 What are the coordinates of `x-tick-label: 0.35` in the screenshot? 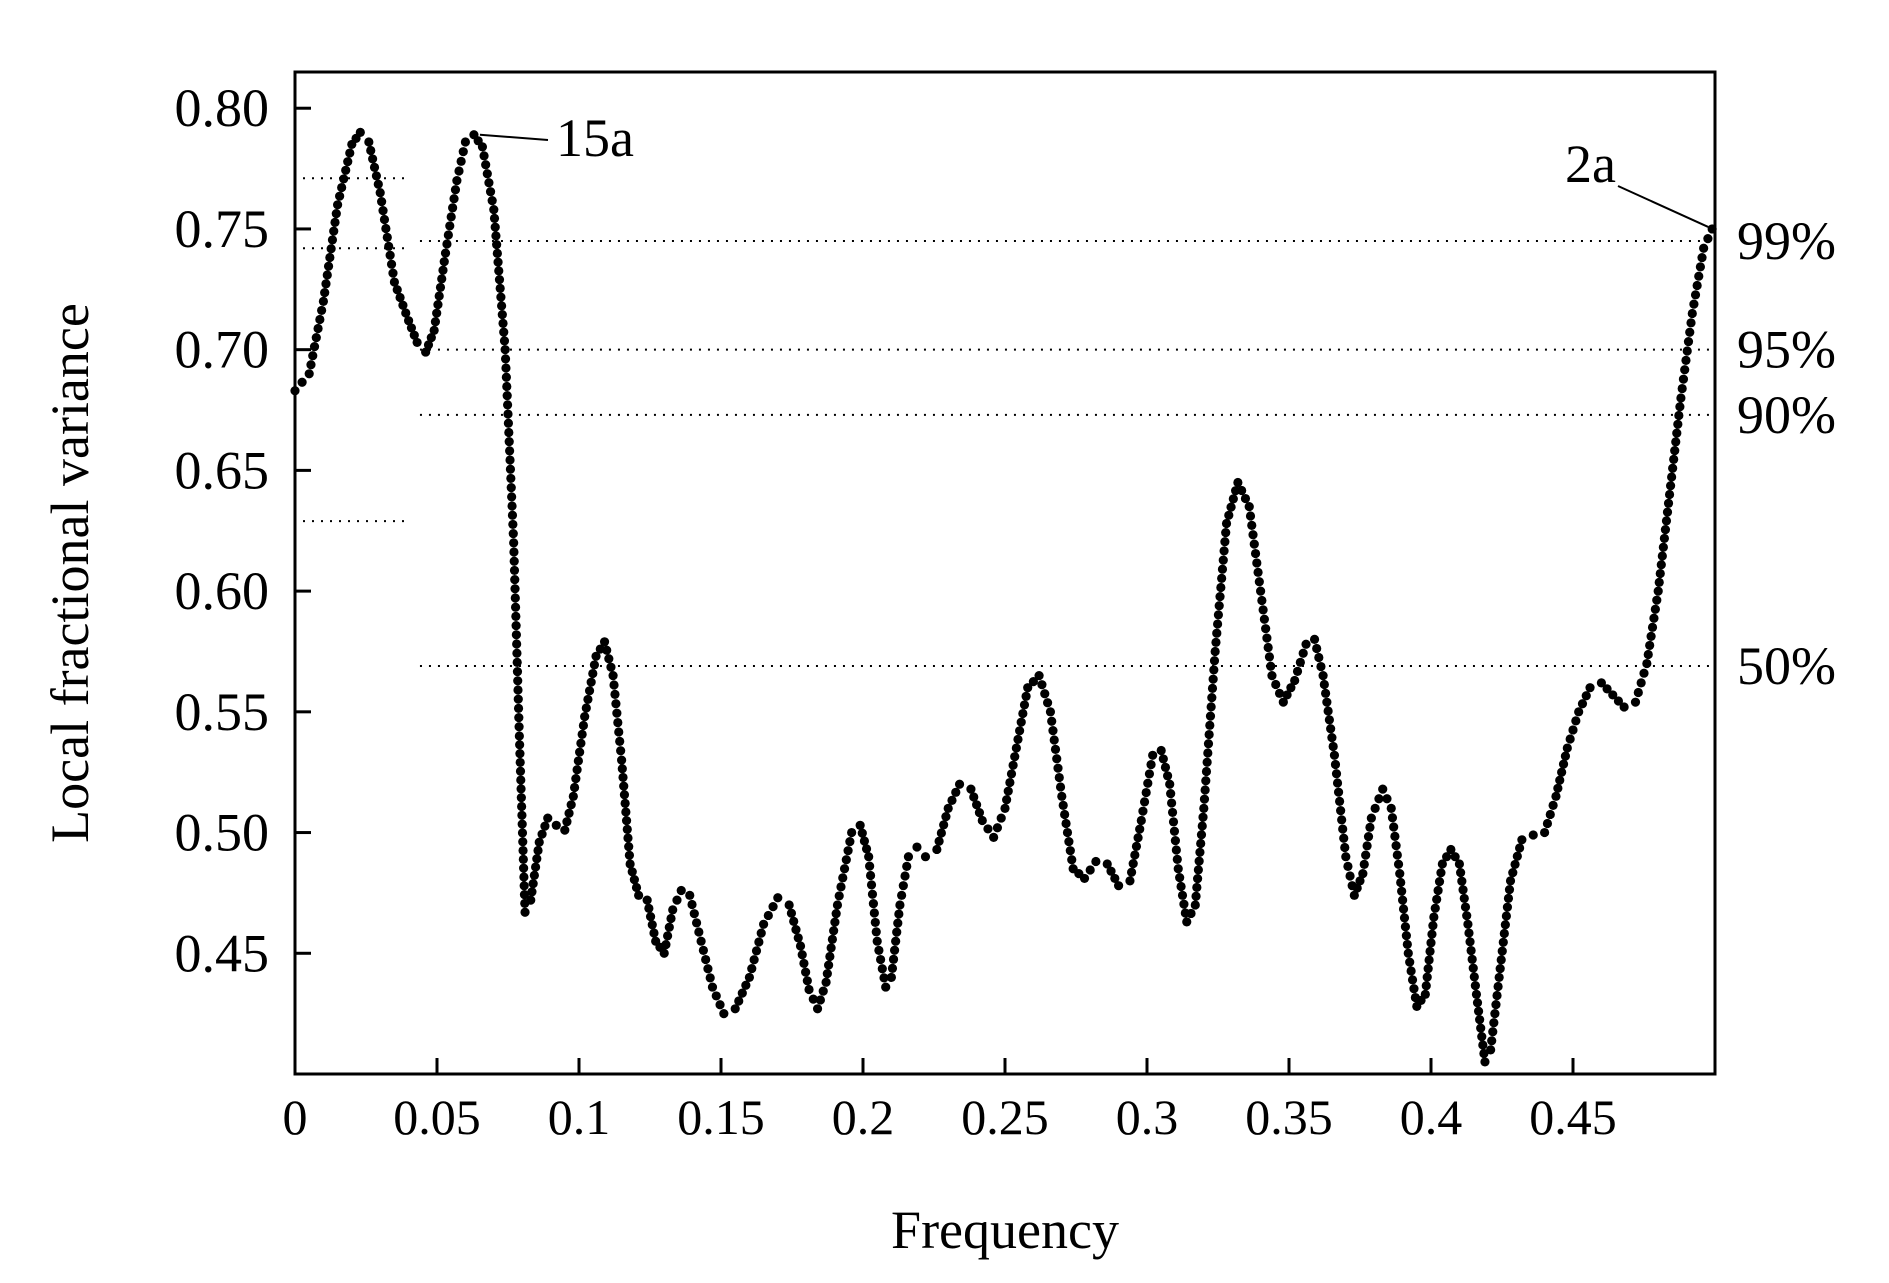 It's located at (1289, 1117).